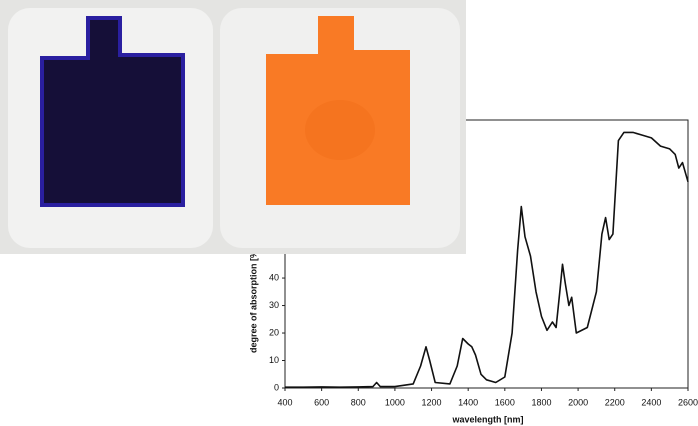  What do you see at coordinates (432, 402) in the screenshot?
I see `x-tick-label: 1200` at bounding box center [432, 402].